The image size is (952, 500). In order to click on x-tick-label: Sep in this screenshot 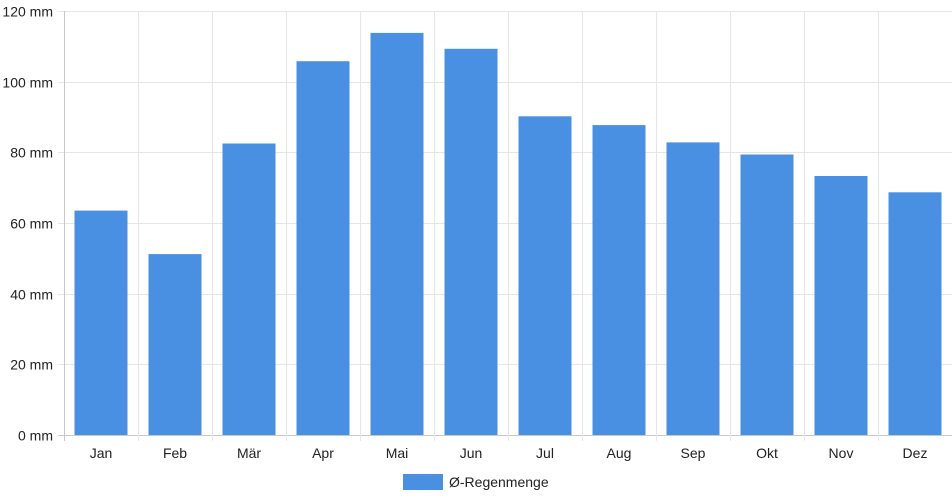, I will do `click(693, 453)`.